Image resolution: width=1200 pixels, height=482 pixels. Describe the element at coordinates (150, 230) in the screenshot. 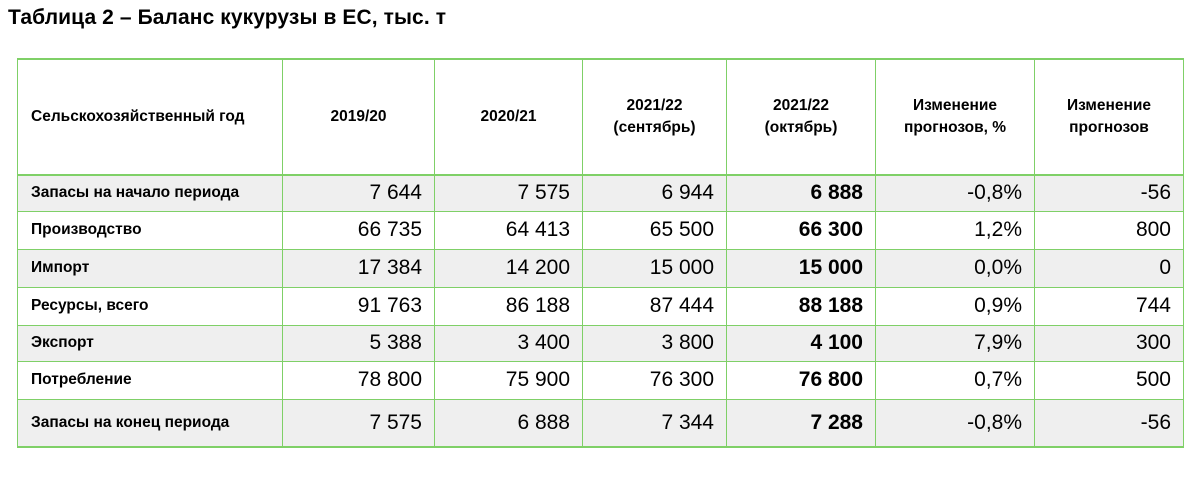

I see `row-label: Производство` at that location.